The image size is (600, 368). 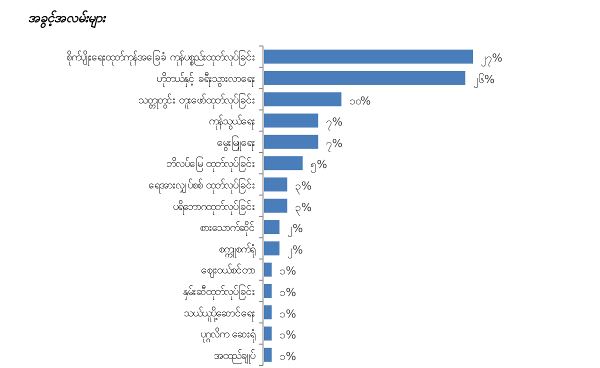 What do you see at coordinates (319, 166) in the screenshot?
I see `data-label: ၅%` at bounding box center [319, 166].